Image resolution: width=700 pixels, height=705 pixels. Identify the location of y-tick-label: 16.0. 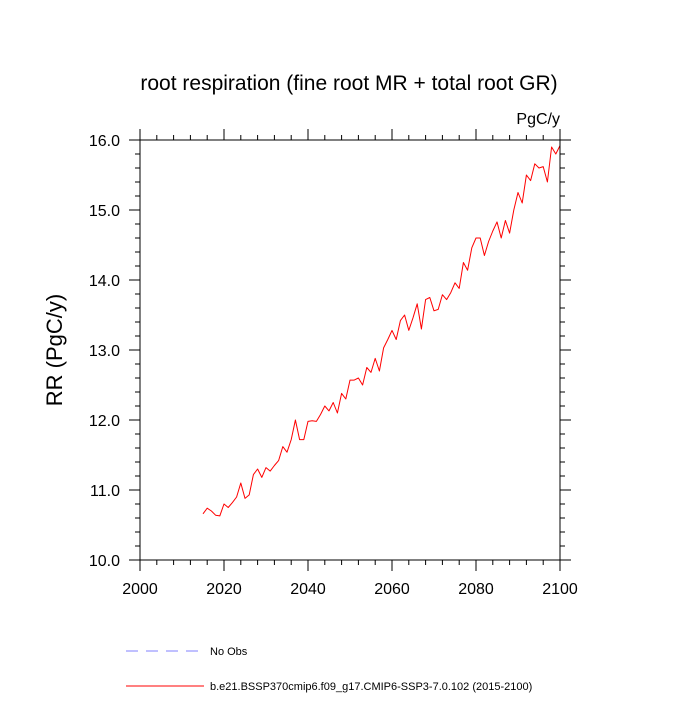
(104, 141).